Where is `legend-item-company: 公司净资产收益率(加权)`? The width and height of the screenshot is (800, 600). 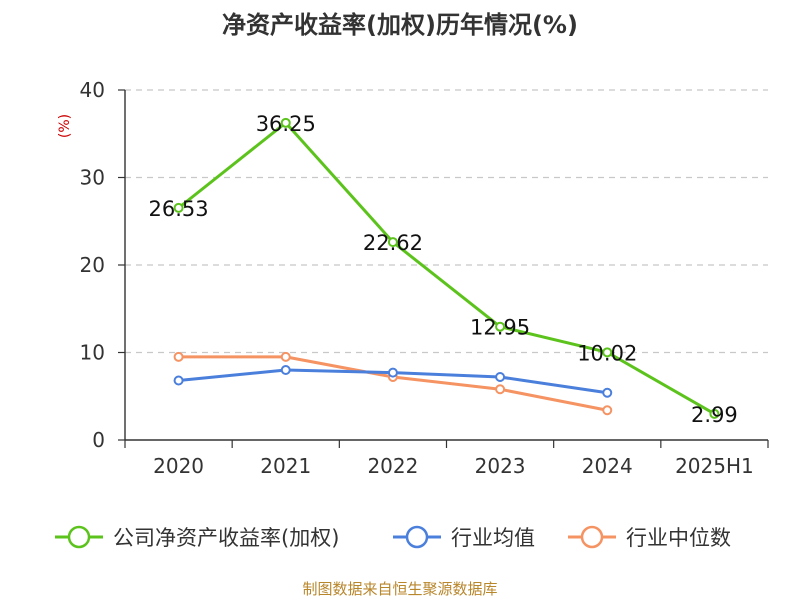 legend-item-company: 公司净资产收益率(加权) is located at coordinates (197, 537).